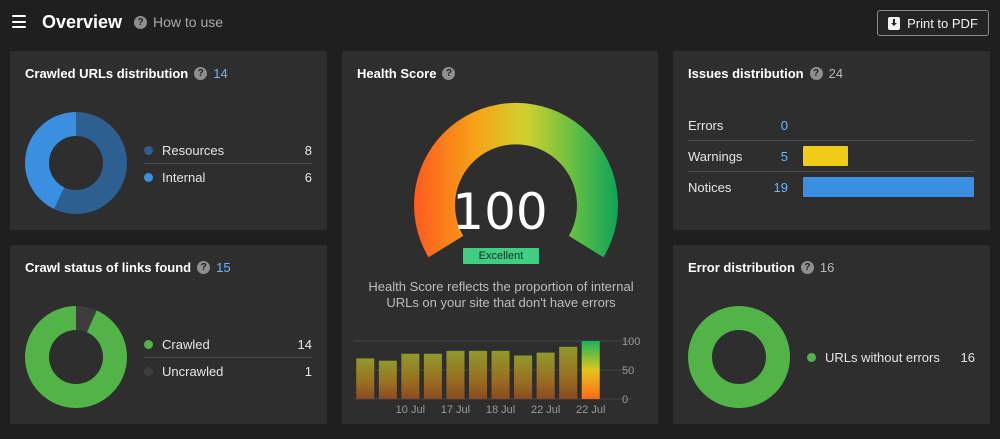  What do you see at coordinates (82, 22) in the screenshot?
I see `page-title: Overview` at bounding box center [82, 22].